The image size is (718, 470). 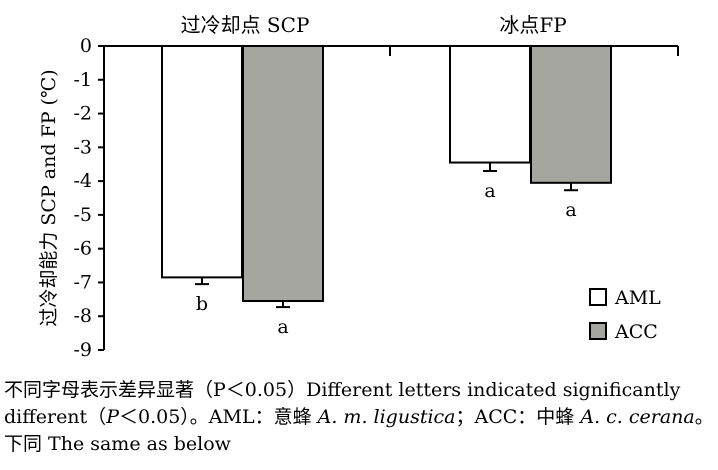 What do you see at coordinates (532, 25) in the screenshot?
I see `group-label: 冰点FP` at bounding box center [532, 25].